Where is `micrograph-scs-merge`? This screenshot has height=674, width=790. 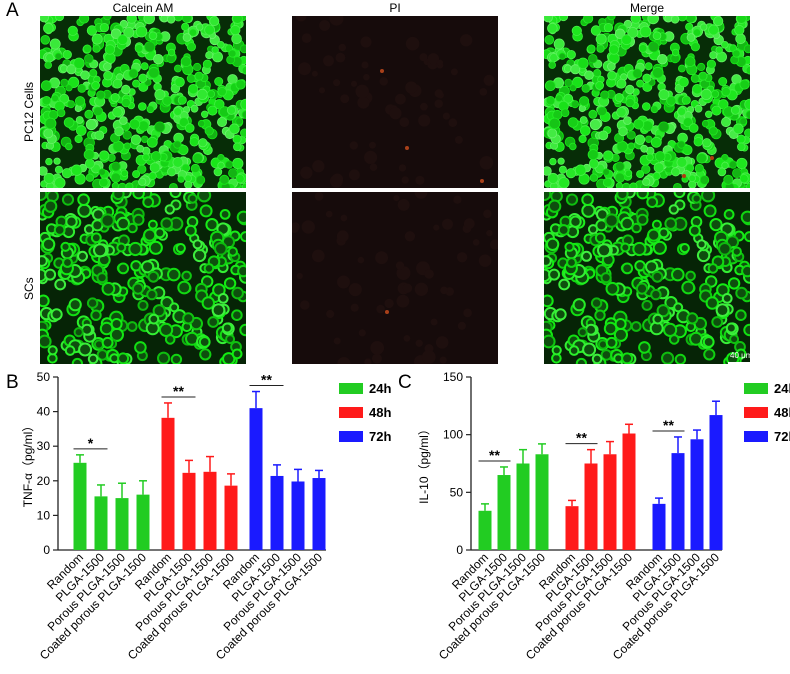
micrograph-scs-merge is located at coordinates (647, 278).